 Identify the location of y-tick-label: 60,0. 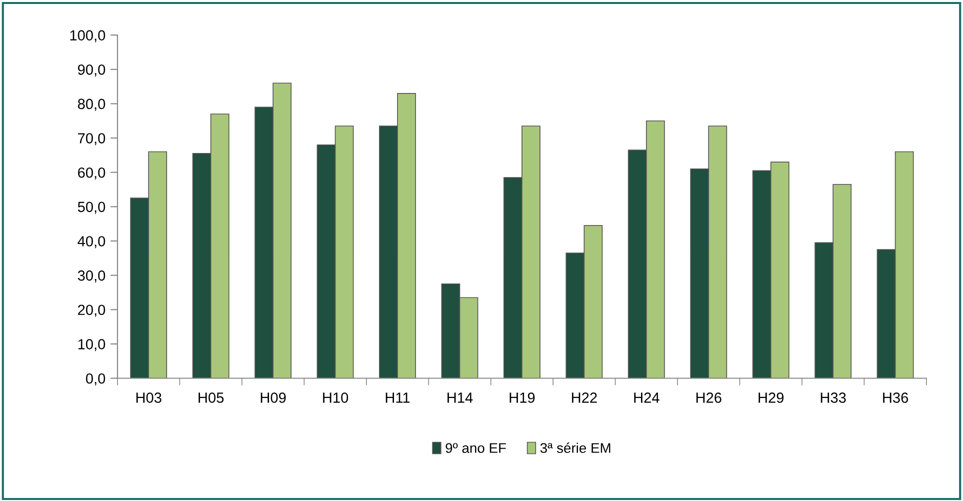
(92, 173).